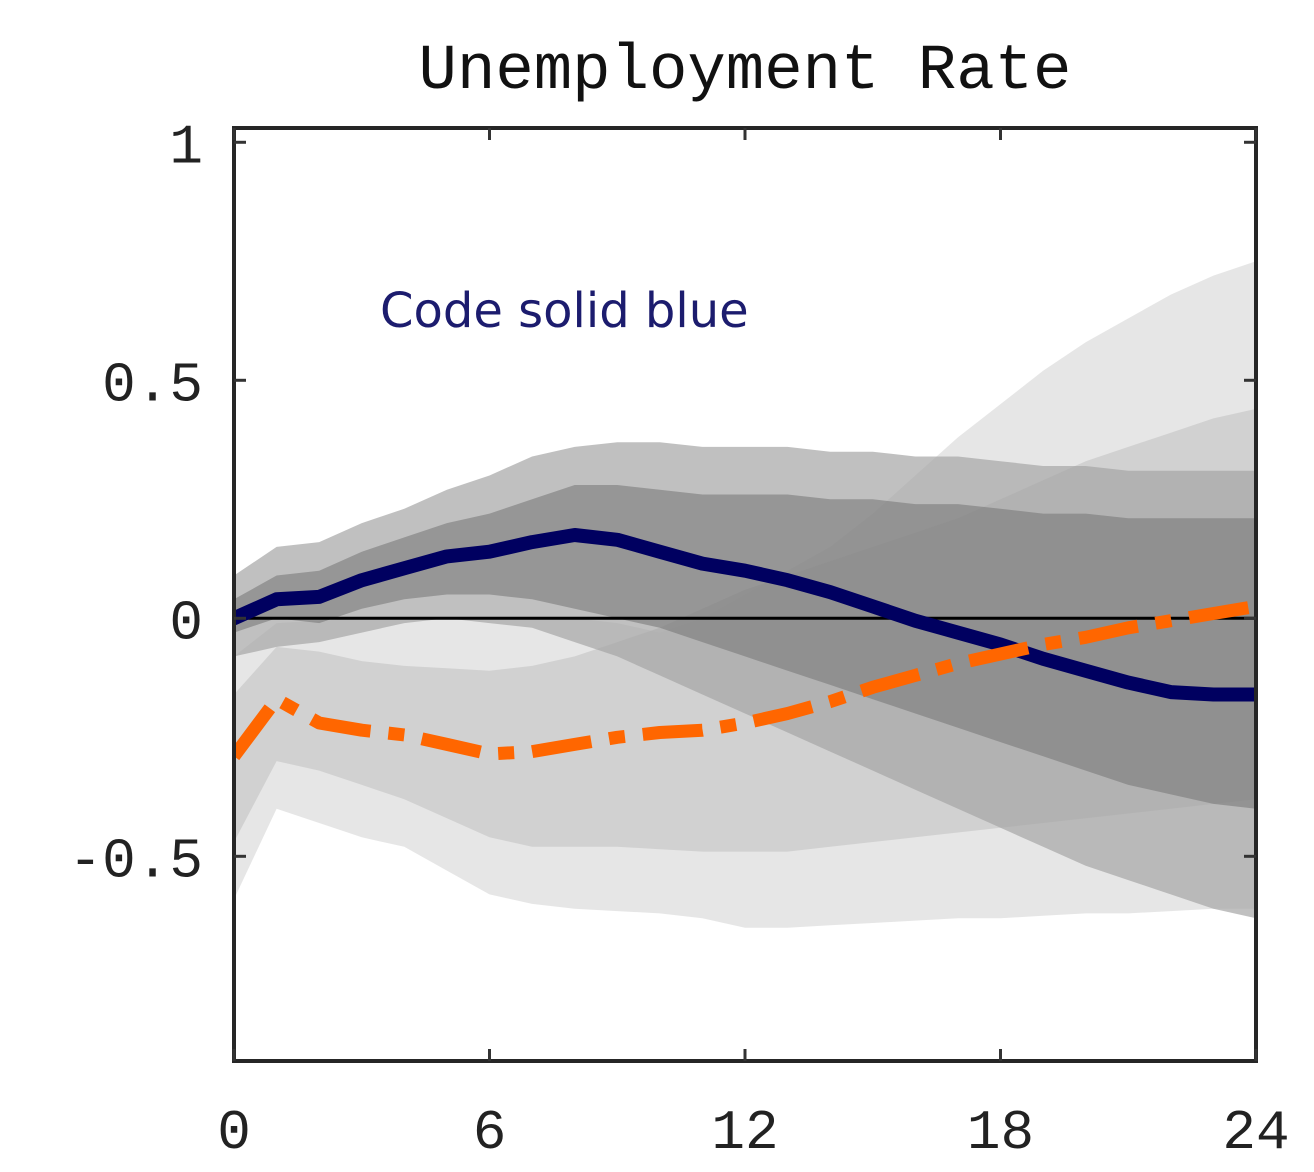 The width and height of the screenshot is (1314, 1172). Describe the element at coordinates (152, 385) in the screenshot. I see `y-tick-label: 0.5` at that location.